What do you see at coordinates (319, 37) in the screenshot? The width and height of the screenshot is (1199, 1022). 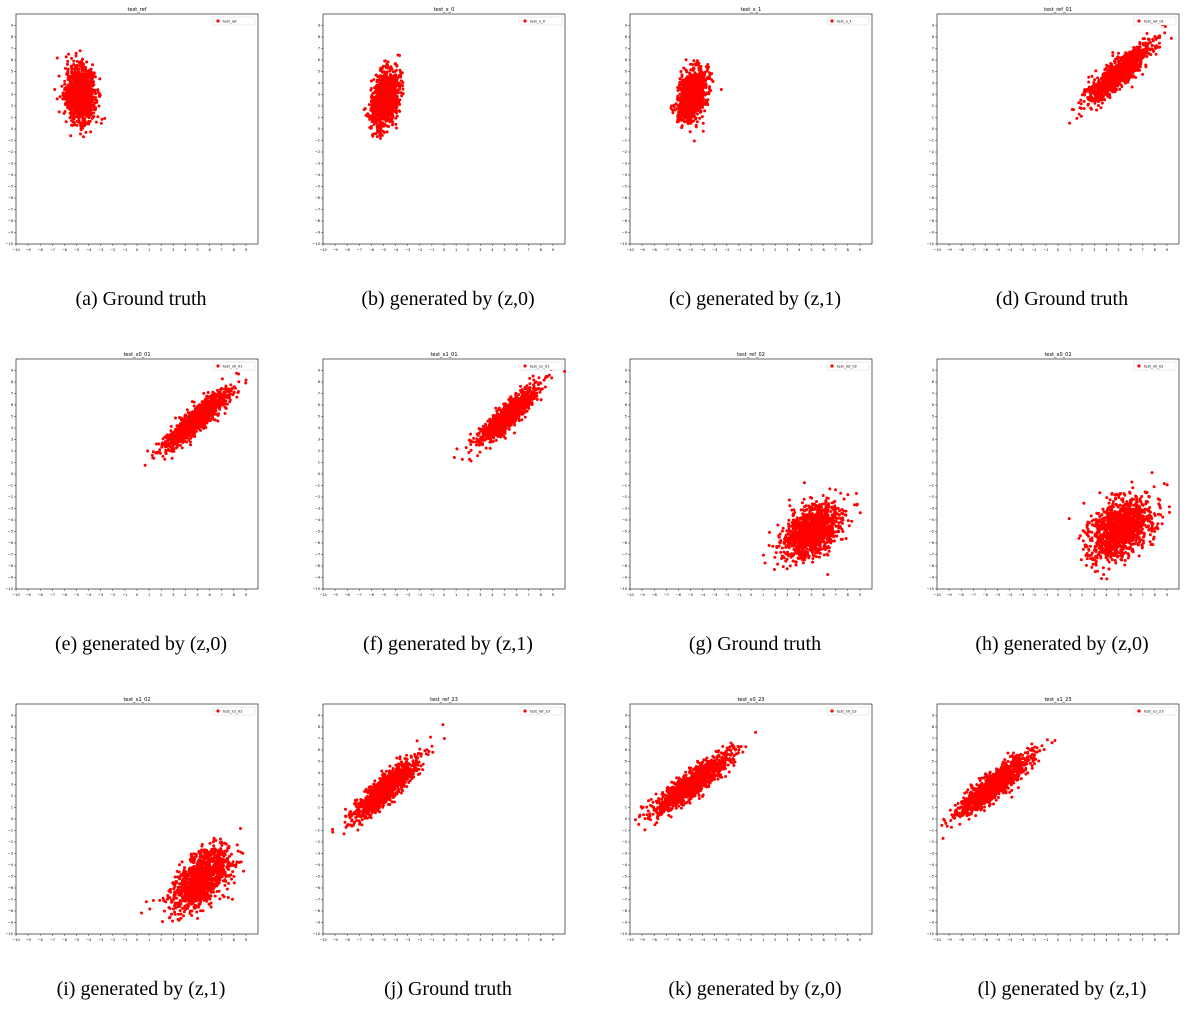 I see `y-tick-label: 8` at bounding box center [319, 37].